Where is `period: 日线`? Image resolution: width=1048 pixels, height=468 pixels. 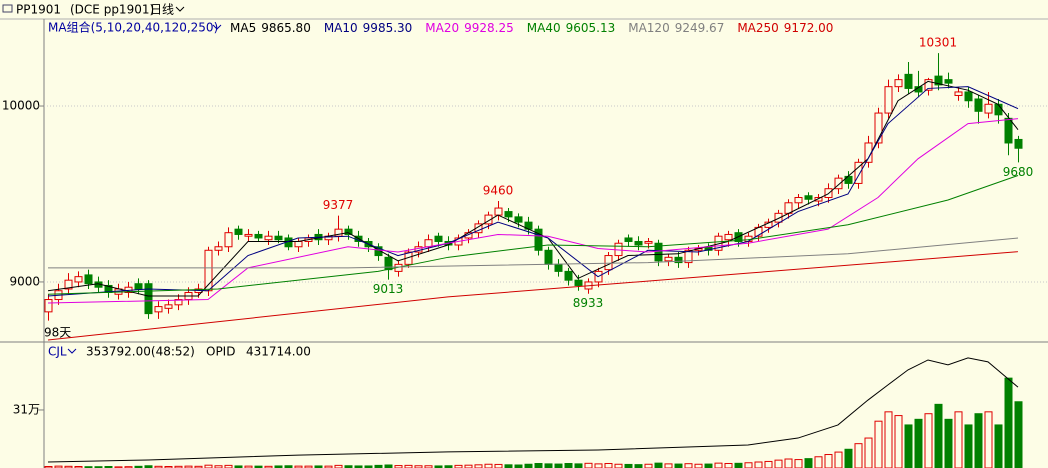
period: 日线 is located at coordinates (162, 10).